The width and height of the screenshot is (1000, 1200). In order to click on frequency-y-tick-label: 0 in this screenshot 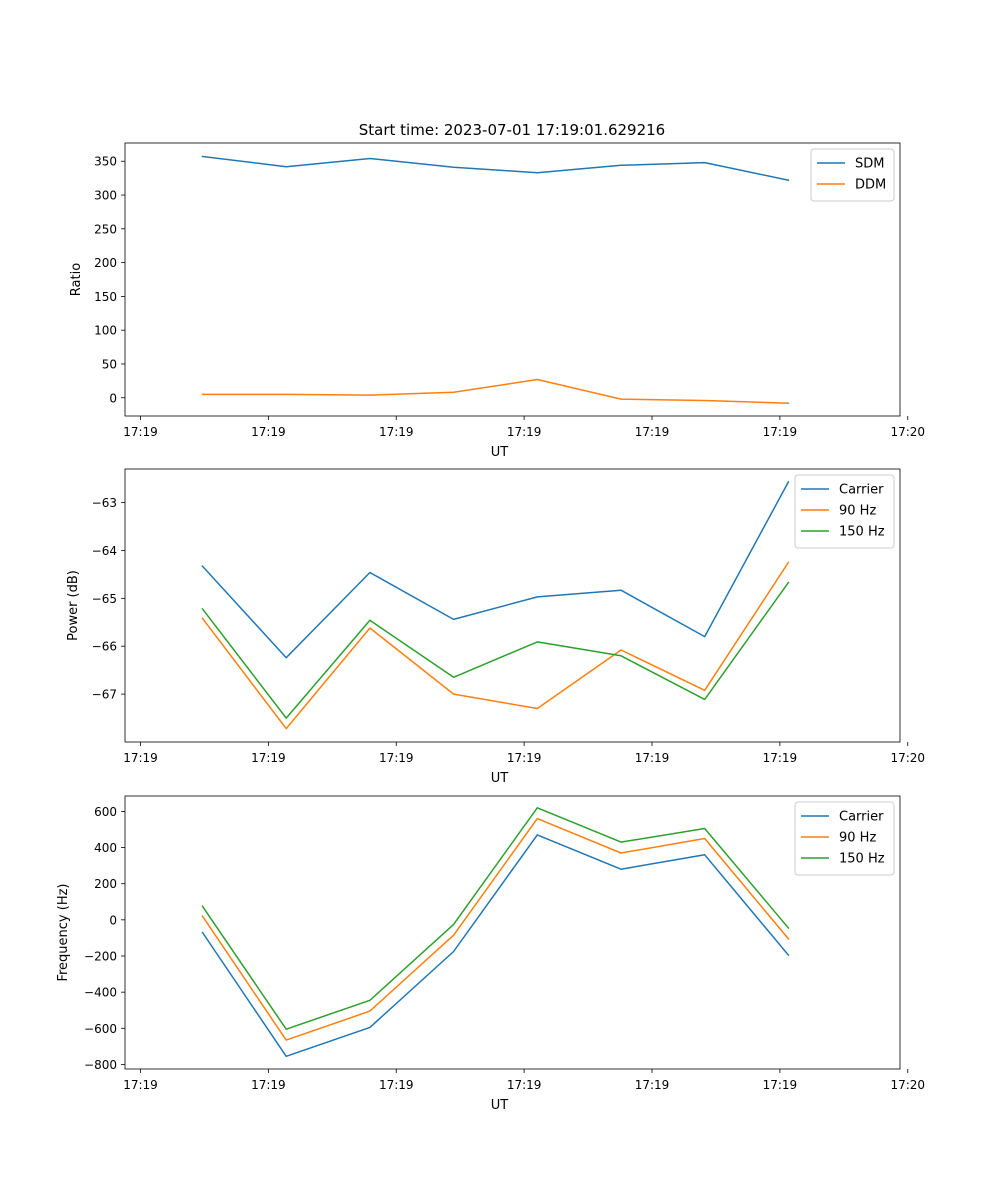, I will do `click(113, 920)`.